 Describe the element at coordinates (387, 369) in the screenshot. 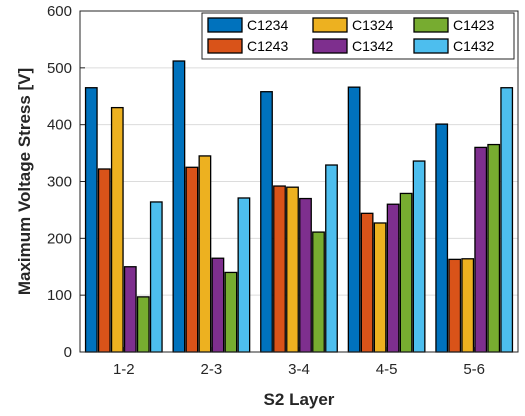

I see `x-tick-label: 4-5` at that location.